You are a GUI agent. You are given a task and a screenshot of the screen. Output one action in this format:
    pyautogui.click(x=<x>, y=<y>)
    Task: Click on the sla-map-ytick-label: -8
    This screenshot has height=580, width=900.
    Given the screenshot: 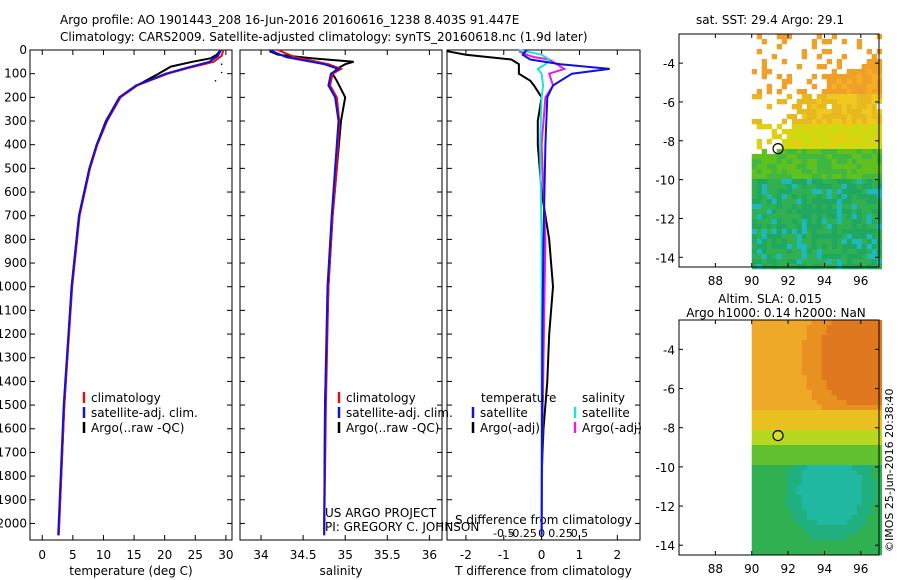 What is the action you would take?
    pyautogui.click(x=669, y=429)
    